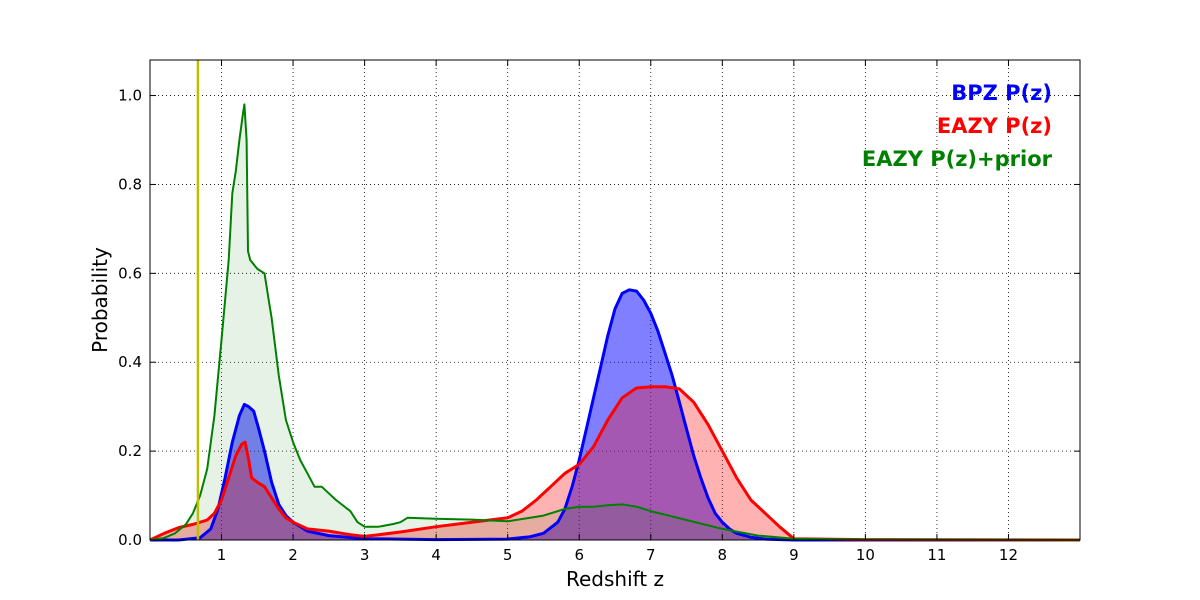 The image size is (1200, 600). Describe the element at coordinates (936, 555) in the screenshot. I see `x-tick-label: 11` at that location.